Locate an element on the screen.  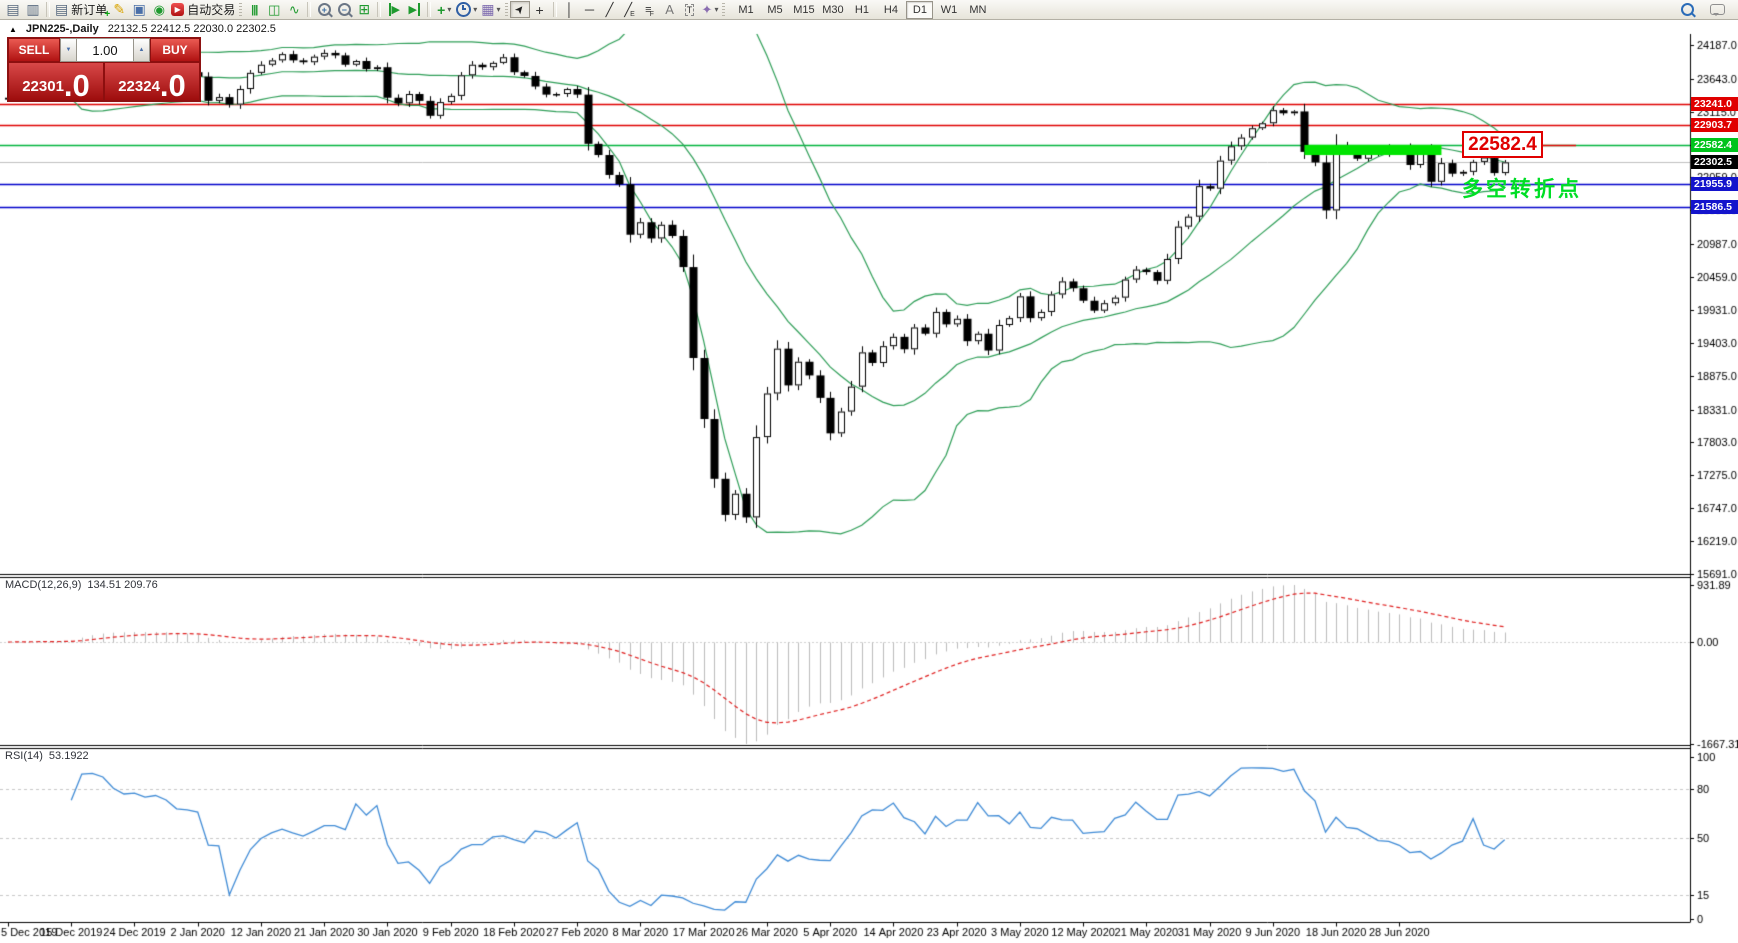
equidistant-channel-button: ╱ E is located at coordinates (630, 10).